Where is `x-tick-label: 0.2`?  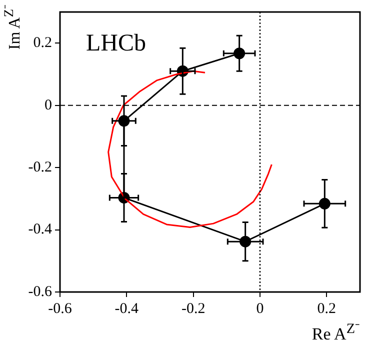
x-tick-label: 0.2 is located at coordinates (326, 308).